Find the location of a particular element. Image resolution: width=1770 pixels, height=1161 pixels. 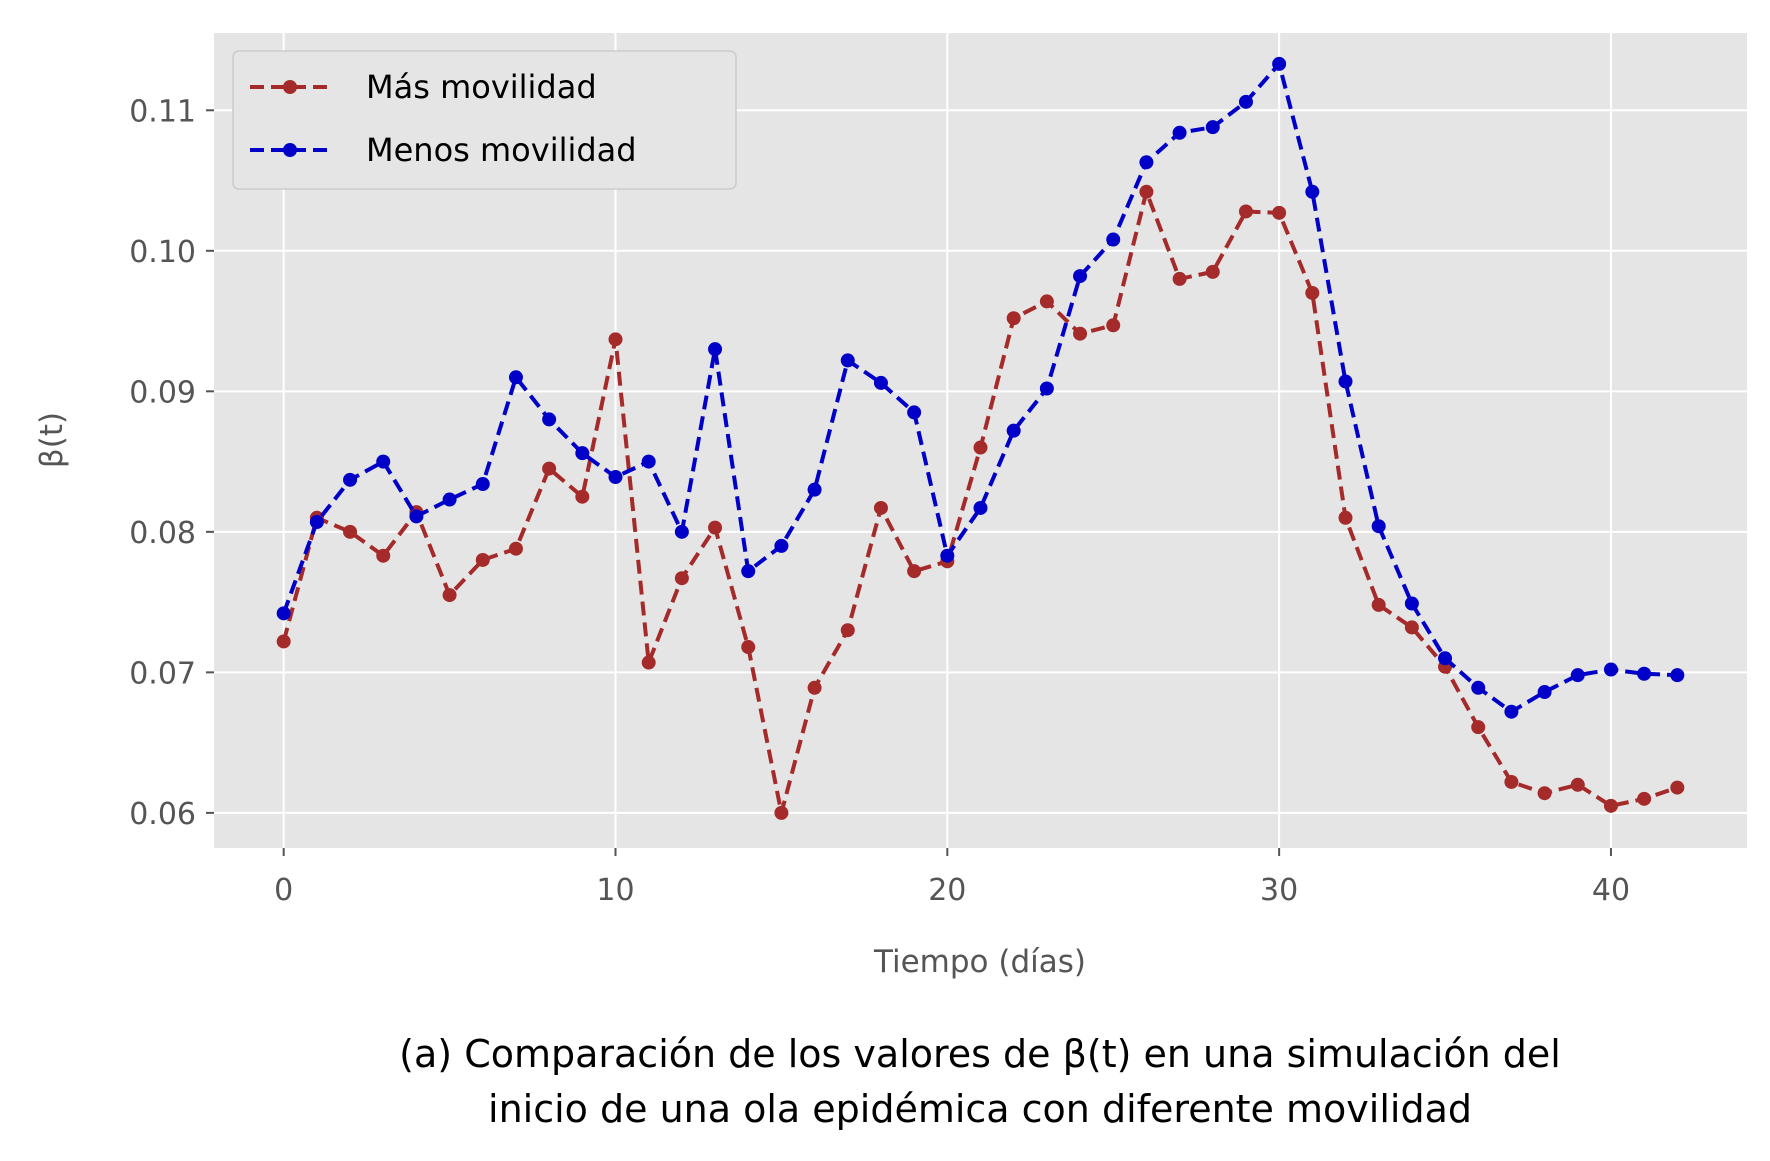

x-axis-label: Tiempo (días) is located at coordinates (979, 962).